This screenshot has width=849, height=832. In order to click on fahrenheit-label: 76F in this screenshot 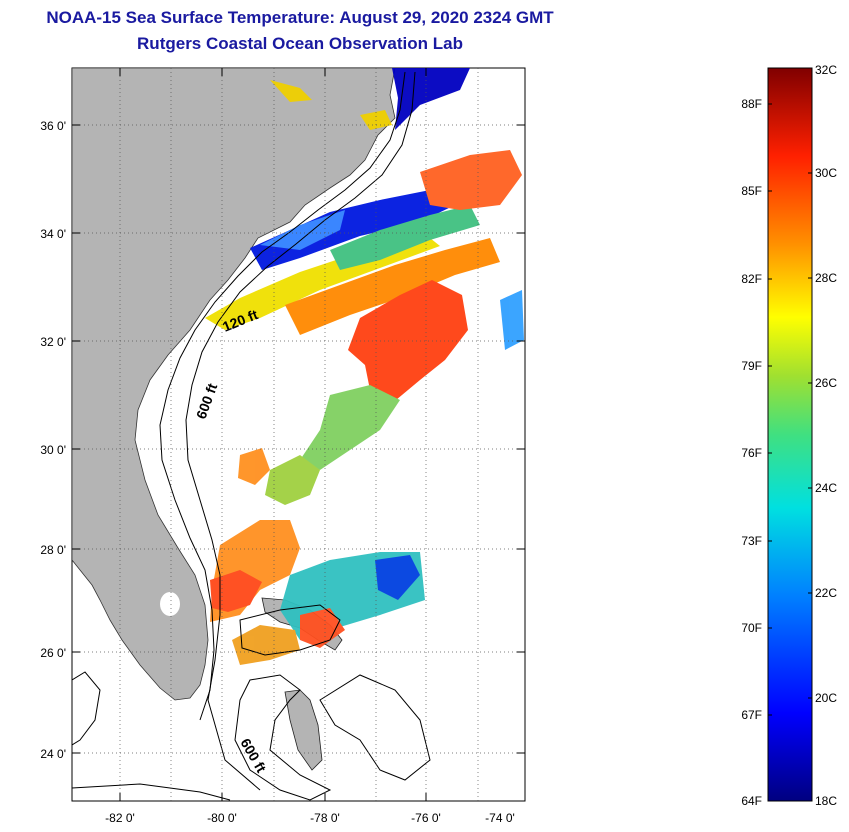, I will do `click(751, 453)`.